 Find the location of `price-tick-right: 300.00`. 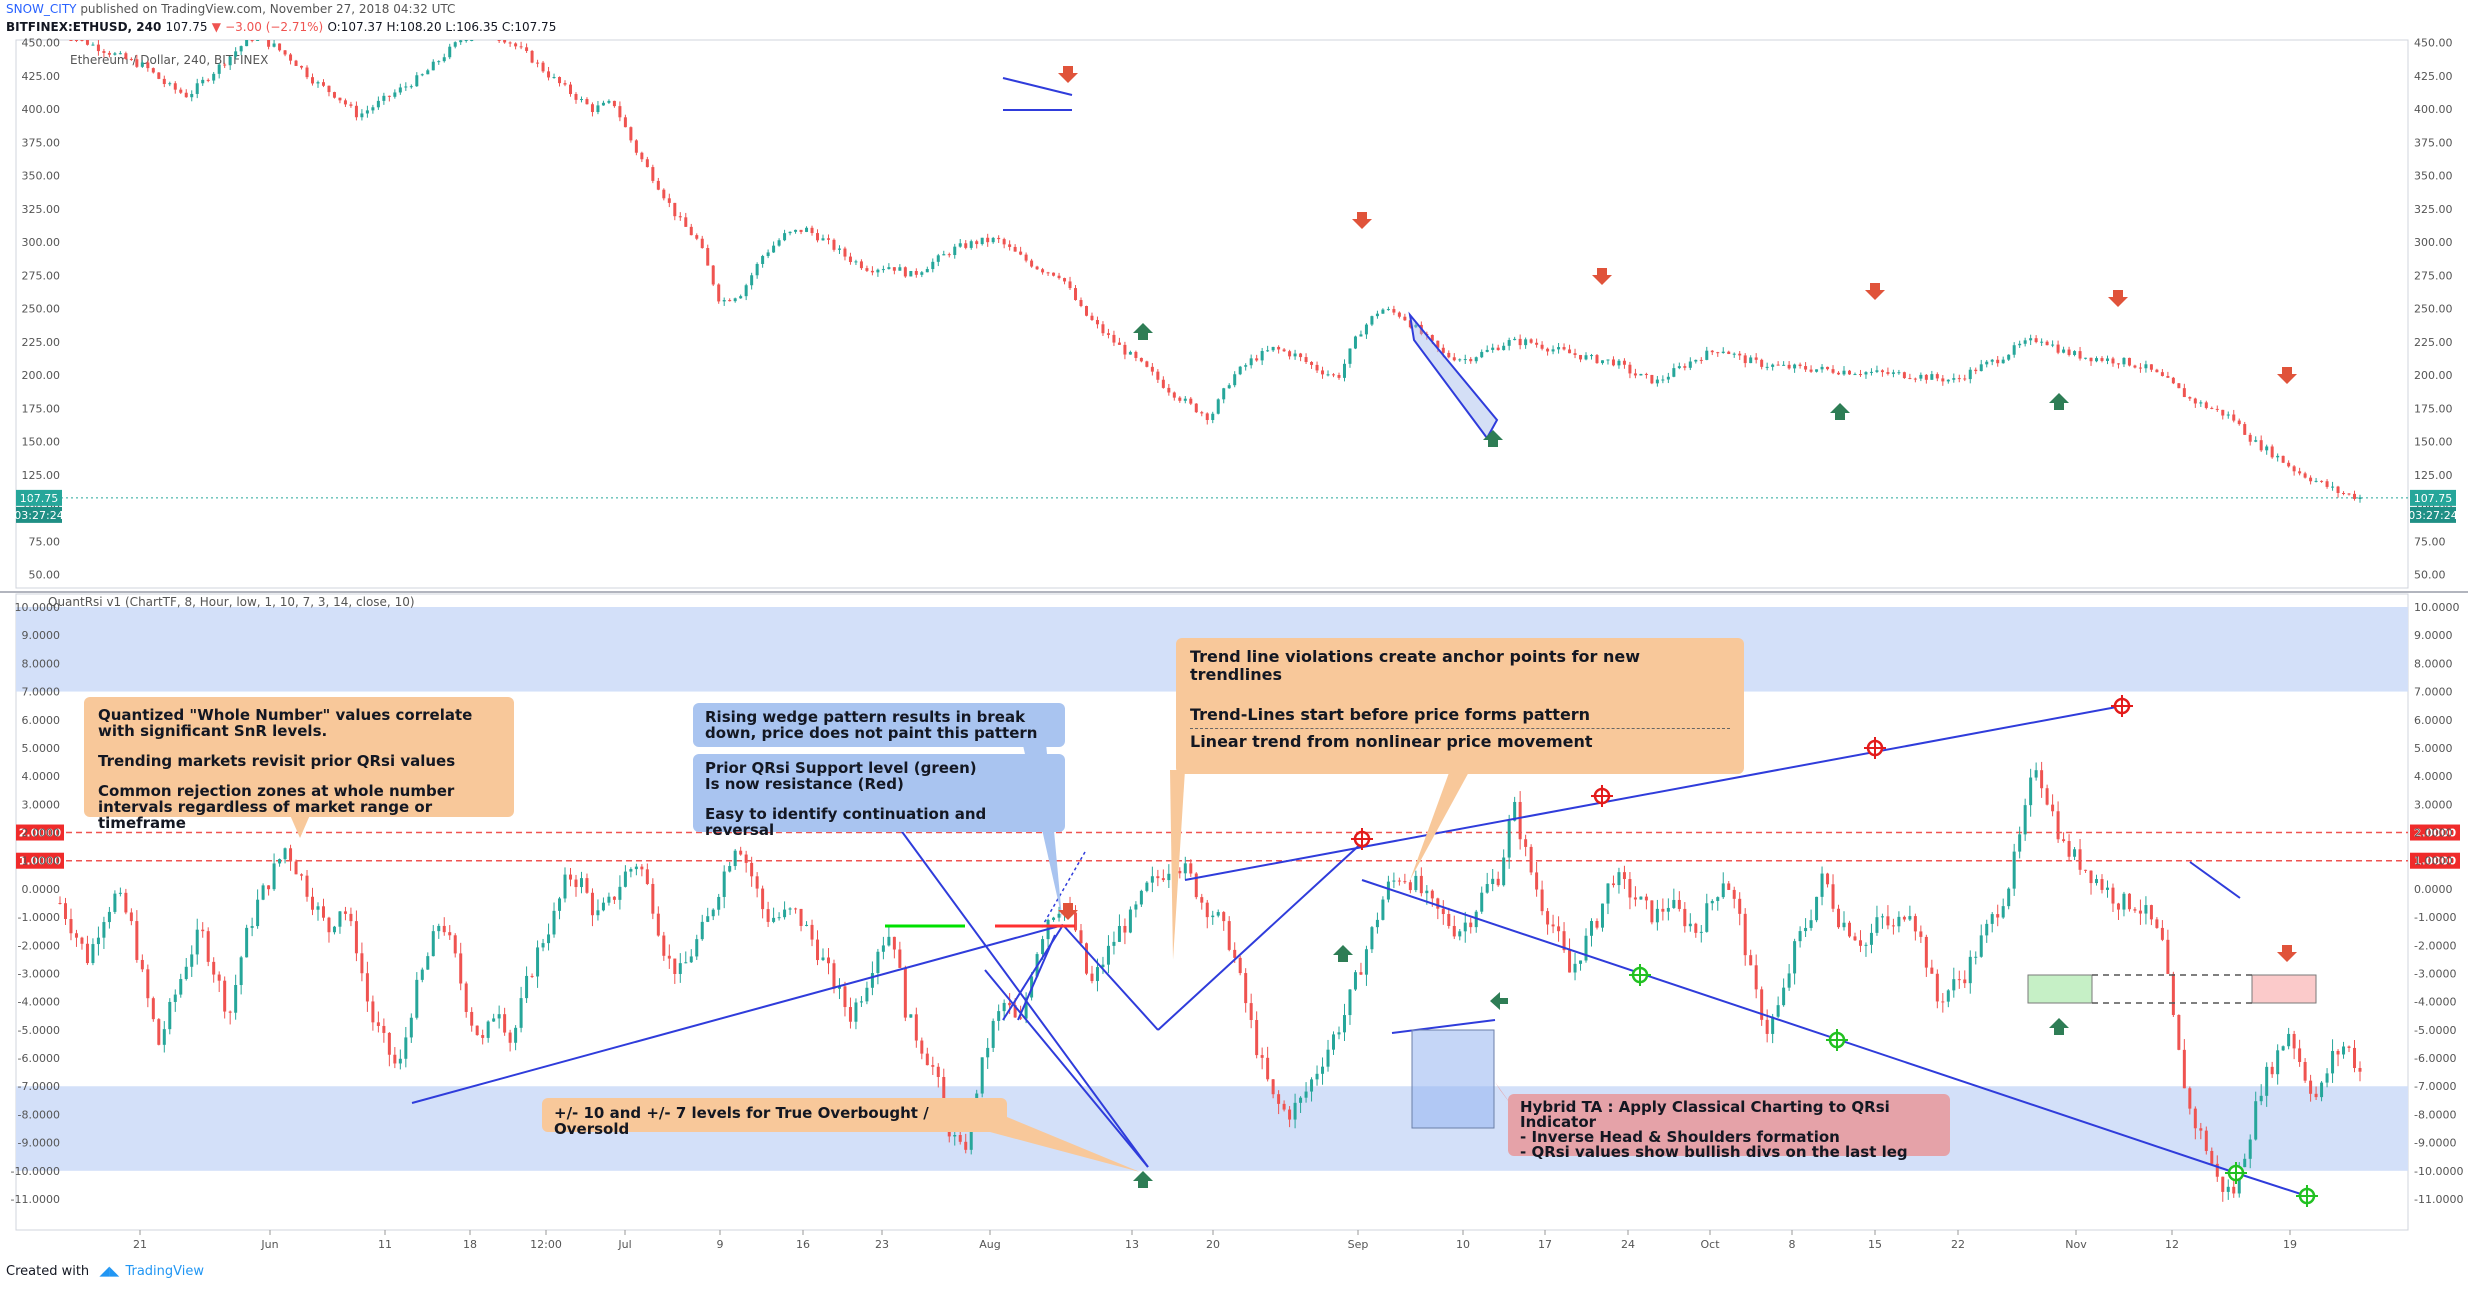

price-tick-right: 300.00 is located at coordinates (2433, 242).